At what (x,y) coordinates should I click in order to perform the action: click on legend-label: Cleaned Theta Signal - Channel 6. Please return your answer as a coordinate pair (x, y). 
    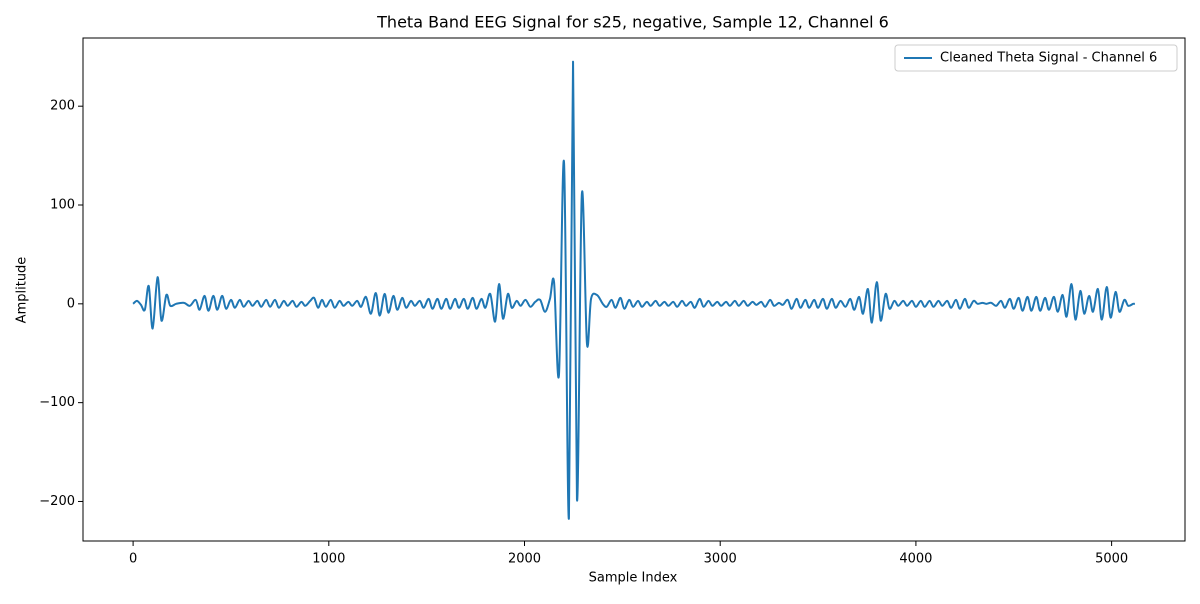
    Looking at the image, I should click on (1048, 58).